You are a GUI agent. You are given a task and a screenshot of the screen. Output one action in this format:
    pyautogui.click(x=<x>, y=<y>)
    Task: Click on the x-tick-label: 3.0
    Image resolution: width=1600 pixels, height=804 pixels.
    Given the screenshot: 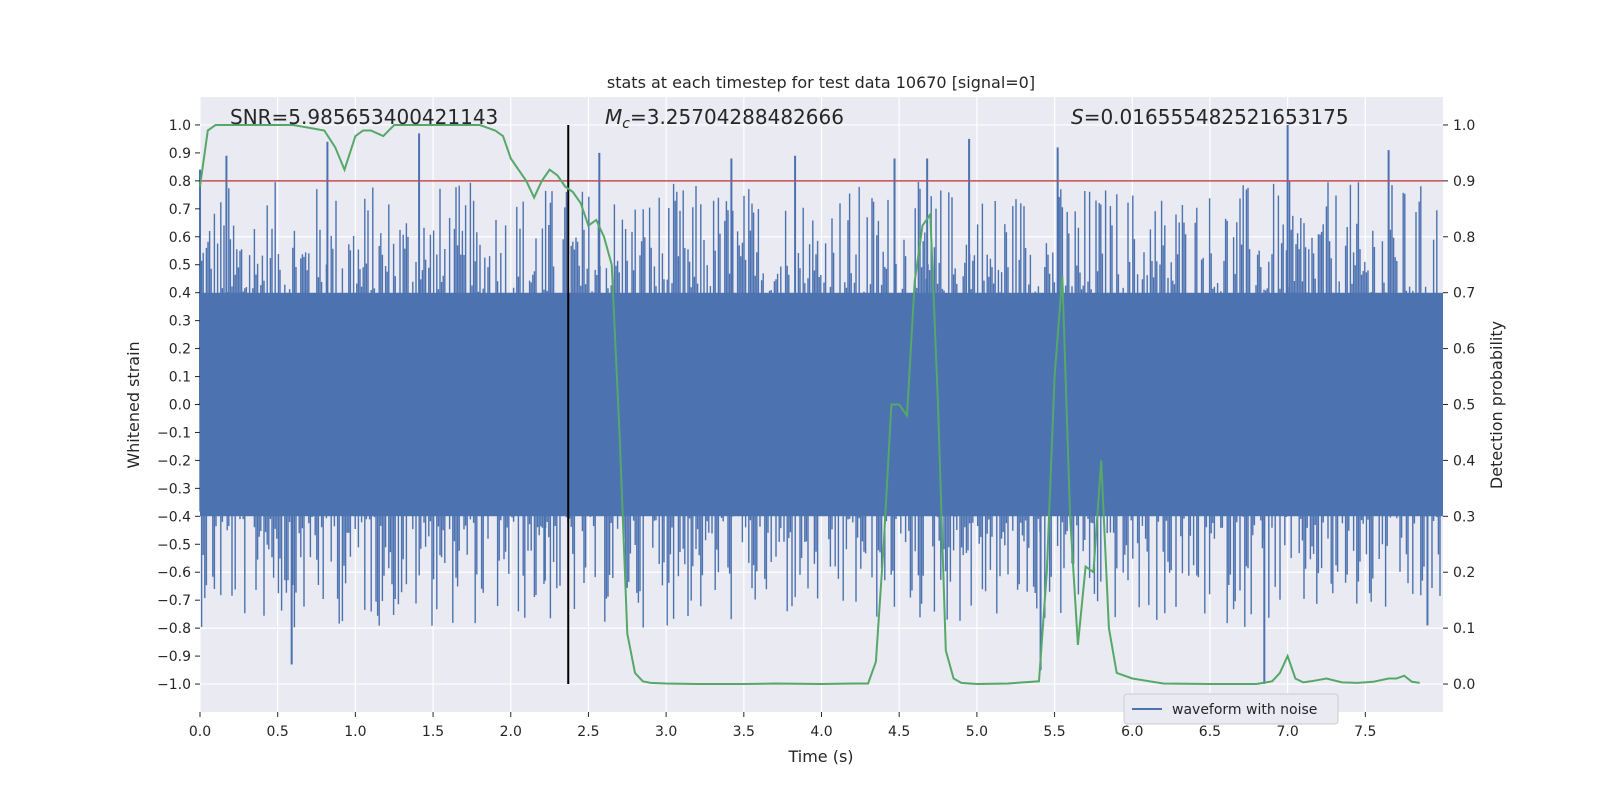 What is the action you would take?
    pyautogui.click(x=666, y=732)
    